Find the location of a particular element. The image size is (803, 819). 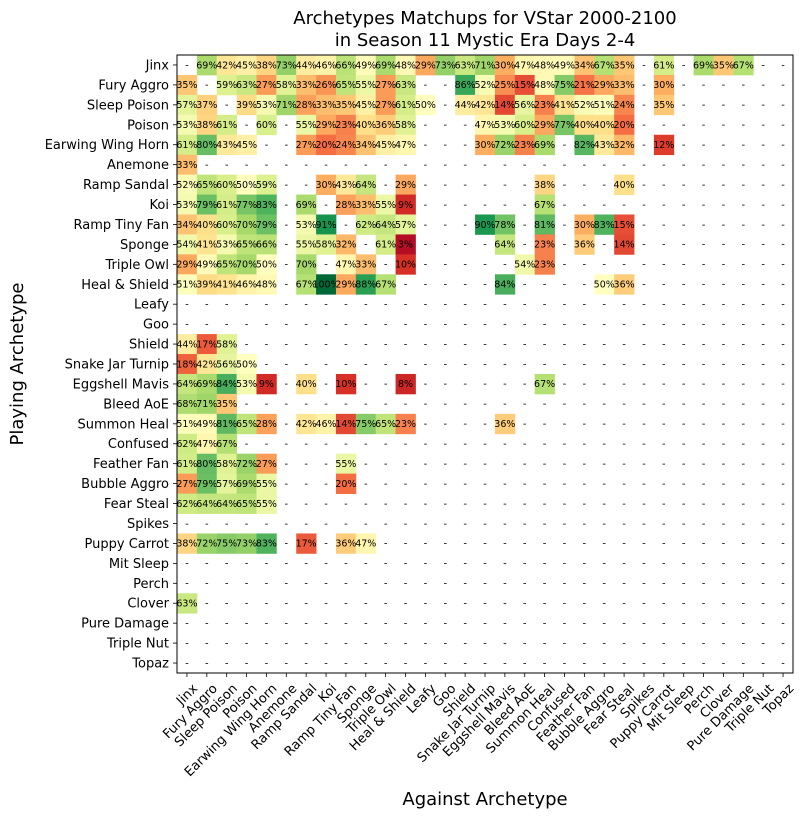

cell-value-label: 14% is located at coordinates (345, 424).